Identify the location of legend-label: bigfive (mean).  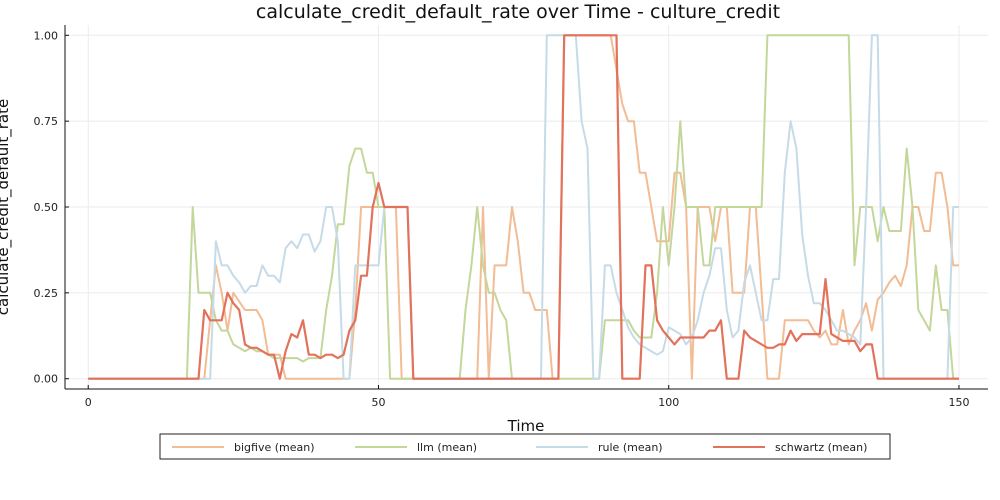
(274, 447).